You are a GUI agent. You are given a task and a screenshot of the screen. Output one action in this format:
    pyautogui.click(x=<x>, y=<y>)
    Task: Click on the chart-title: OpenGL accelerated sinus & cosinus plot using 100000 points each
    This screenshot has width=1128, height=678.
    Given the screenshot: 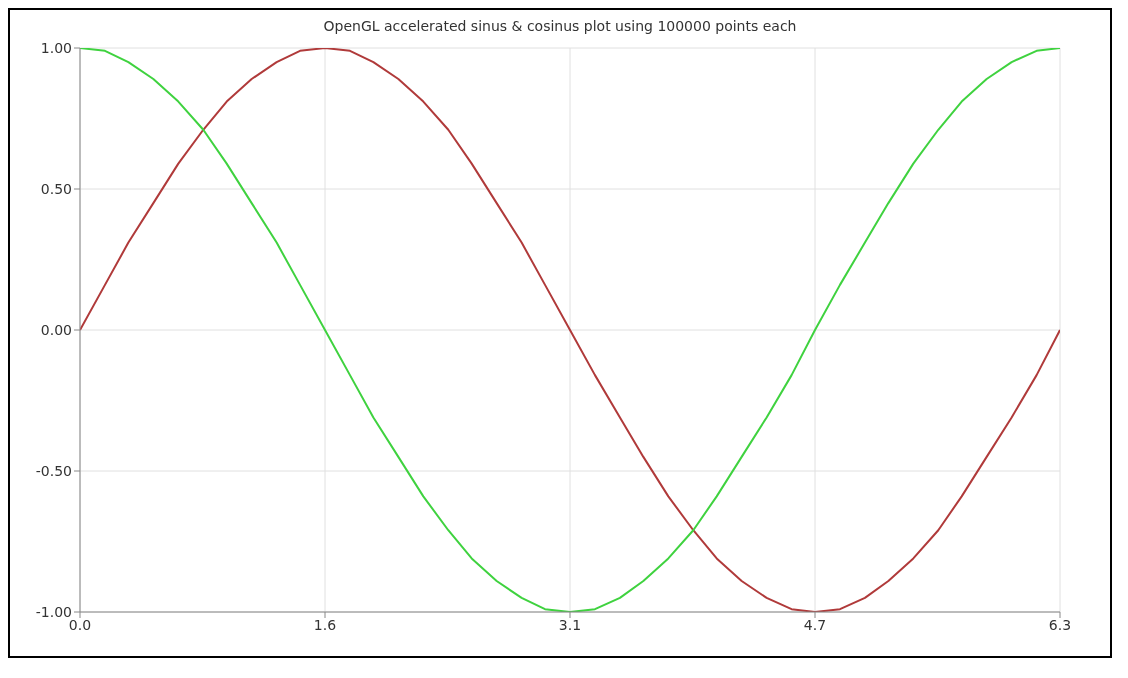 What is the action you would take?
    pyautogui.click(x=560, y=26)
    